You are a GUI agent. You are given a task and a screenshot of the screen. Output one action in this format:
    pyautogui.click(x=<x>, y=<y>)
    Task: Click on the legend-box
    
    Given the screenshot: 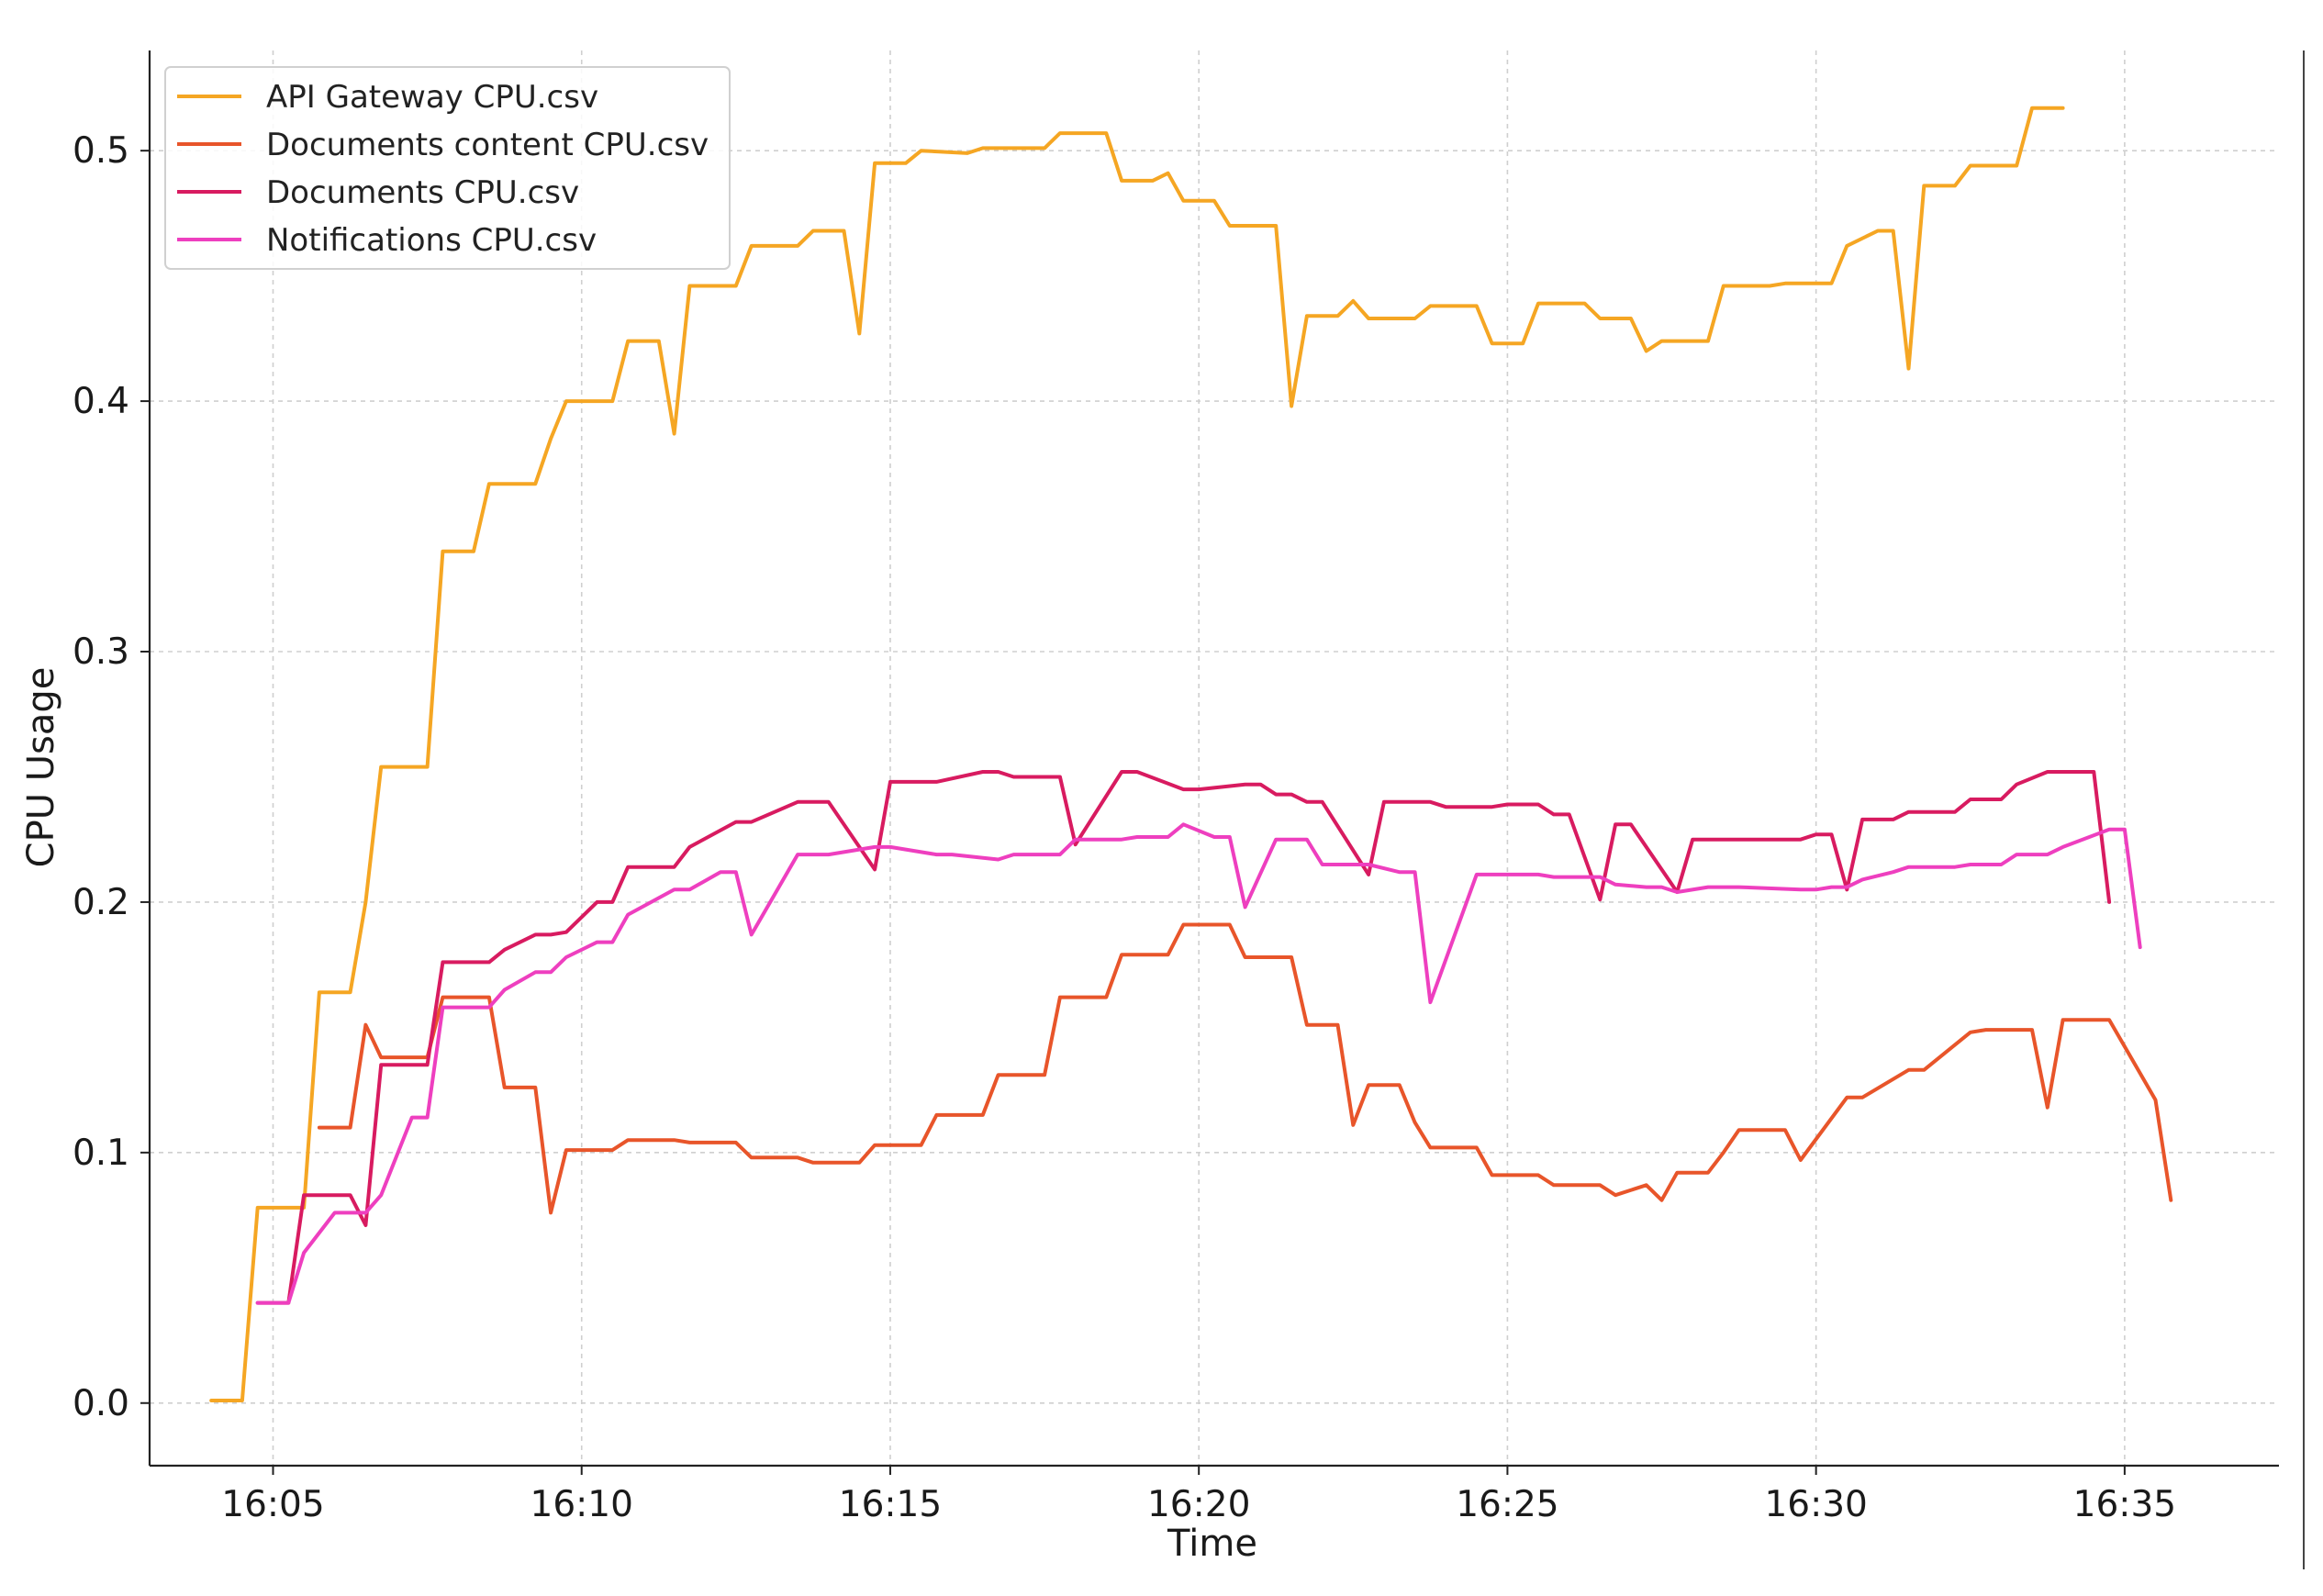 What is the action you would take?
    pyautogui.click(x=447, y=168)
    